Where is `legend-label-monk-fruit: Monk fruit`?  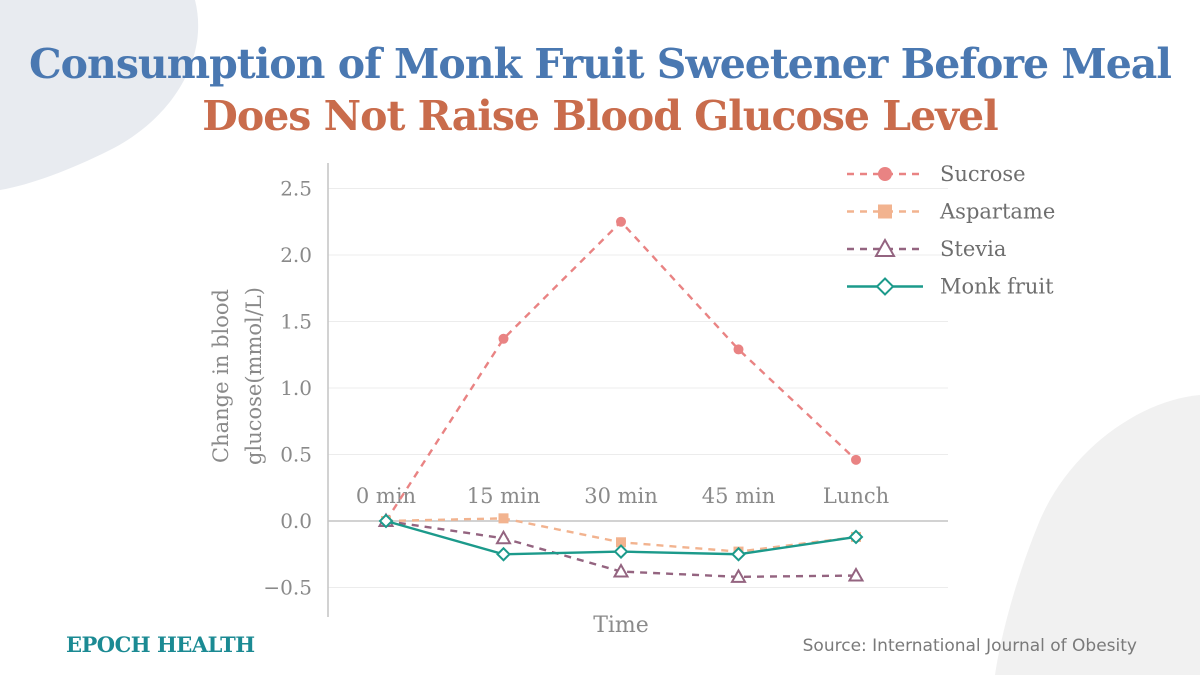 legend-label-monk-fruit: Monk fruit is located at coordinates (997, 287).